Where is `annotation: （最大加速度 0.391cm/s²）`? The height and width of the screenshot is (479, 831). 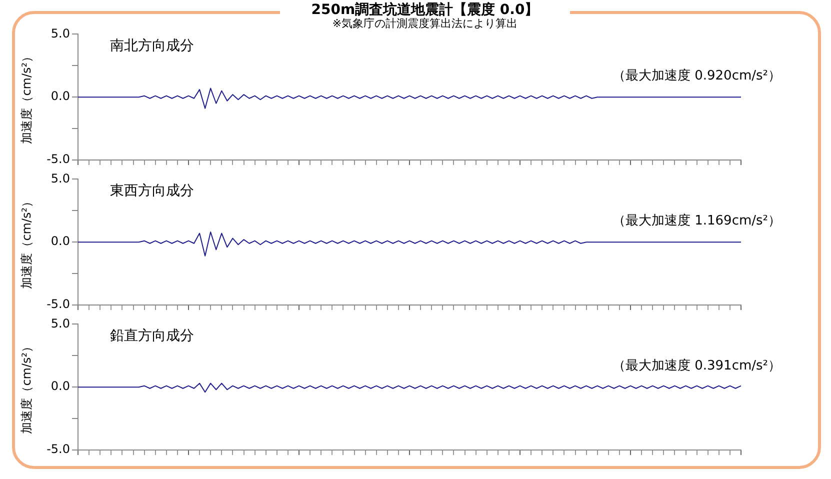
annotation: （最大加速度 0.391cm/s²） is located at coordinates (696, 366).